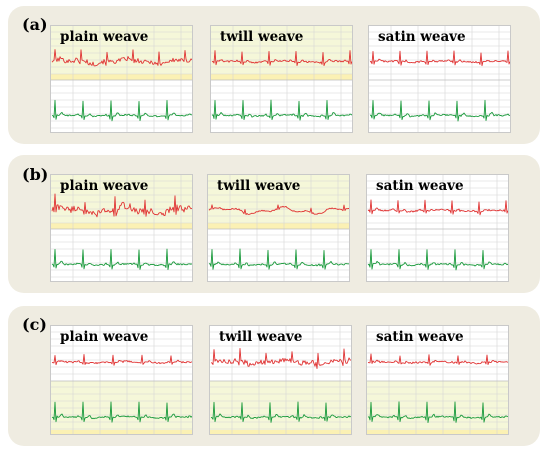 This screenshot has width=550, height=454. I want to click on panel-a1-ecg-plot, so click(121, 79).